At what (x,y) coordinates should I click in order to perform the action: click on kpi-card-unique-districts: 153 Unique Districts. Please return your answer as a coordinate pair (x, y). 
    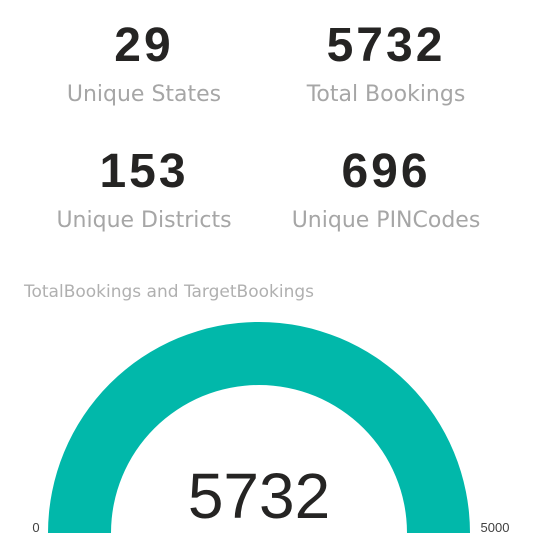
    Looking at the image, I should click on (144, 190).